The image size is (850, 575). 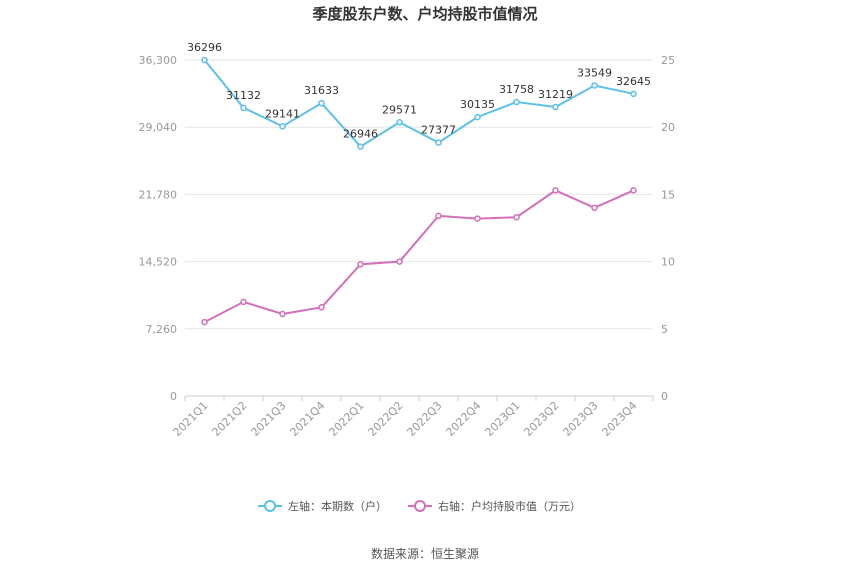 What do you see at coordinates (158, 127) in the screenshot?
I see `left-tick-label: 29,040` at bounding box center [158, 127].